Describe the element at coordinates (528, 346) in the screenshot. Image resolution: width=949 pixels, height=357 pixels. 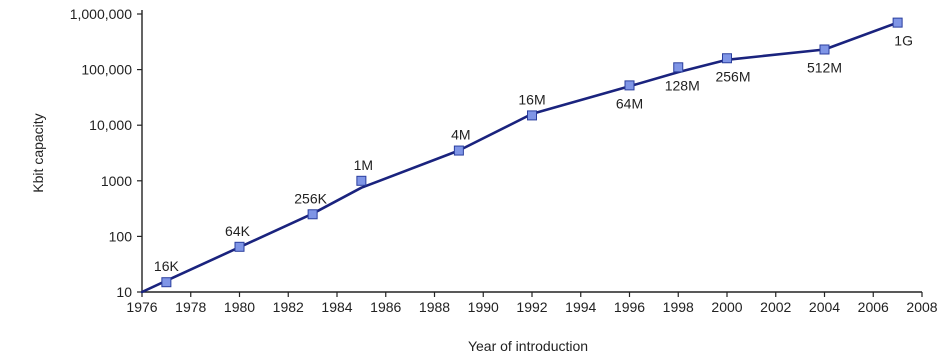
I see `x-axis-label: Year of introduction` at that location.